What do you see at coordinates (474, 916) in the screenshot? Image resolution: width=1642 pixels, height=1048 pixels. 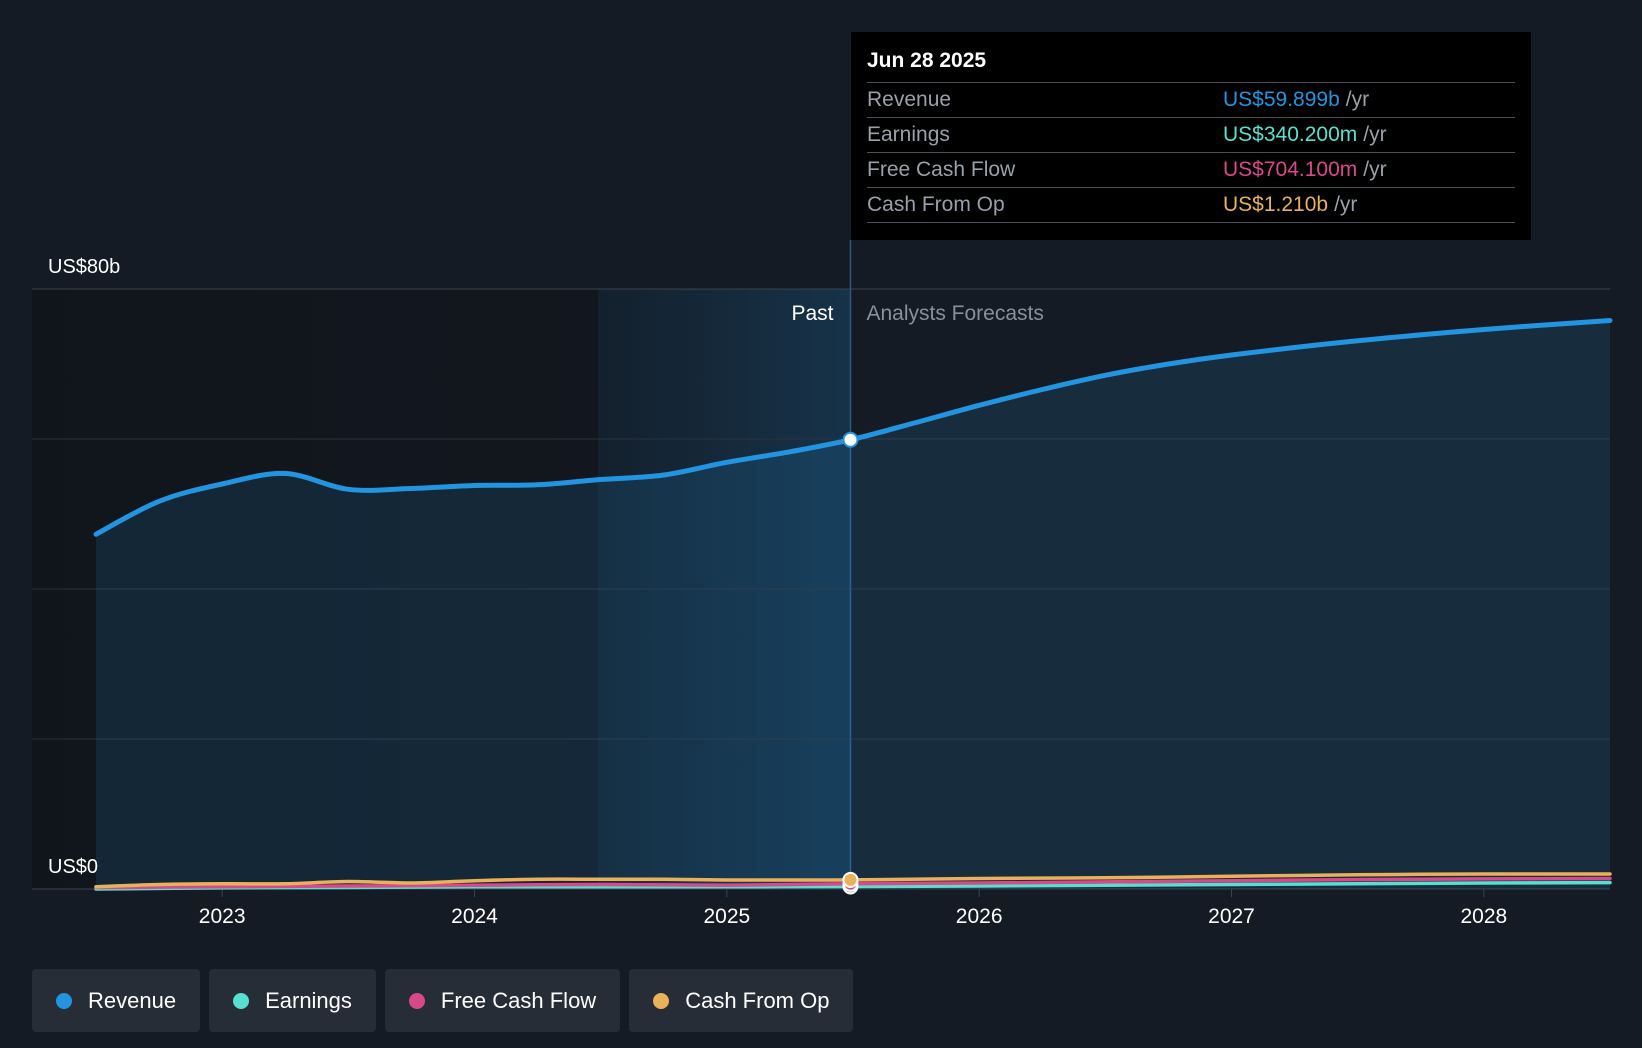 I see `x-axis-tick-label: 2024` at bounding box center [474, 916].